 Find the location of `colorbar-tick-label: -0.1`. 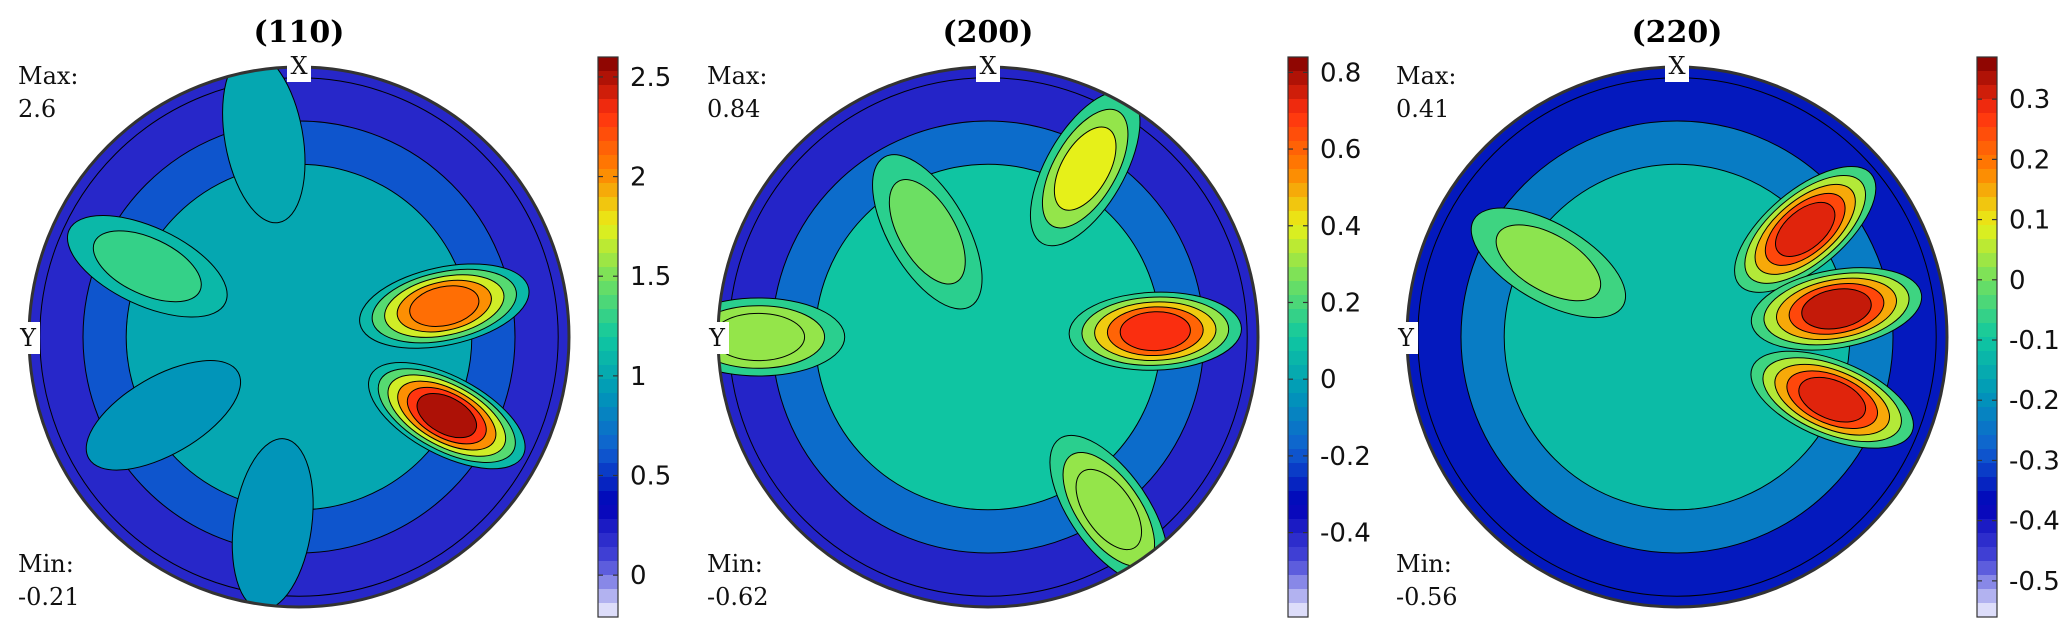

colorbar-tick-label: -0.1 is located at coordinates (2034, 341).